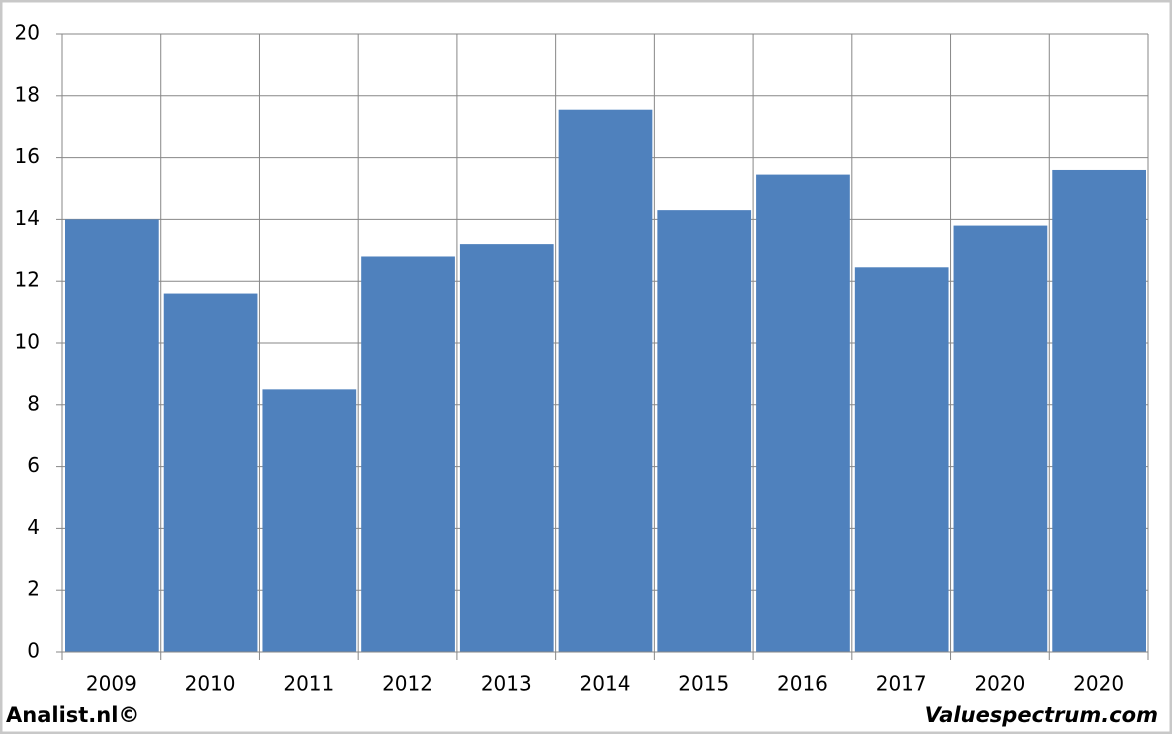  What do you see at coordinates (407, 684) in the screenshot?
I see `x-tick-label: 2012` at bounding box center [407, 684].